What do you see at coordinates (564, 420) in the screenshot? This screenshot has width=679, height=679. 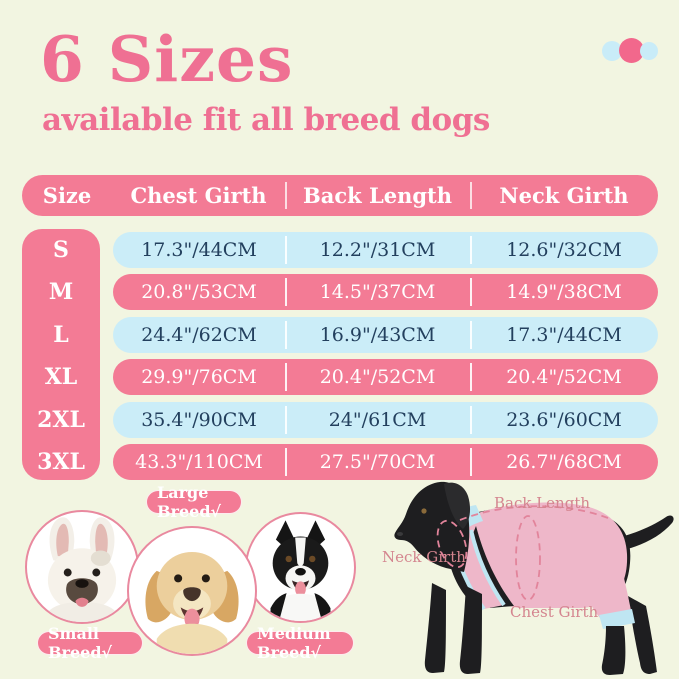 I see `cell-2xl-neck: 23.6"/60CM` at bounding box center [564, 420].